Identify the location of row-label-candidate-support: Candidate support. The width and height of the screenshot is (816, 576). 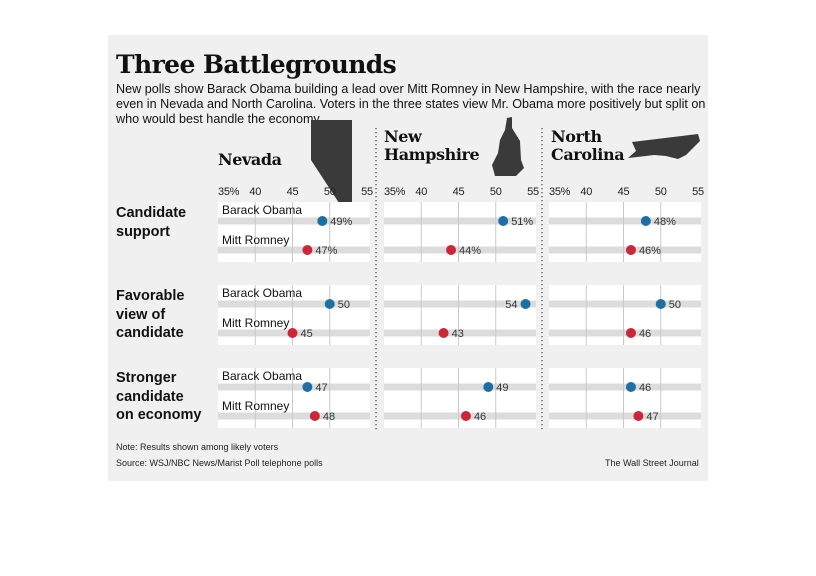
(151, 222).